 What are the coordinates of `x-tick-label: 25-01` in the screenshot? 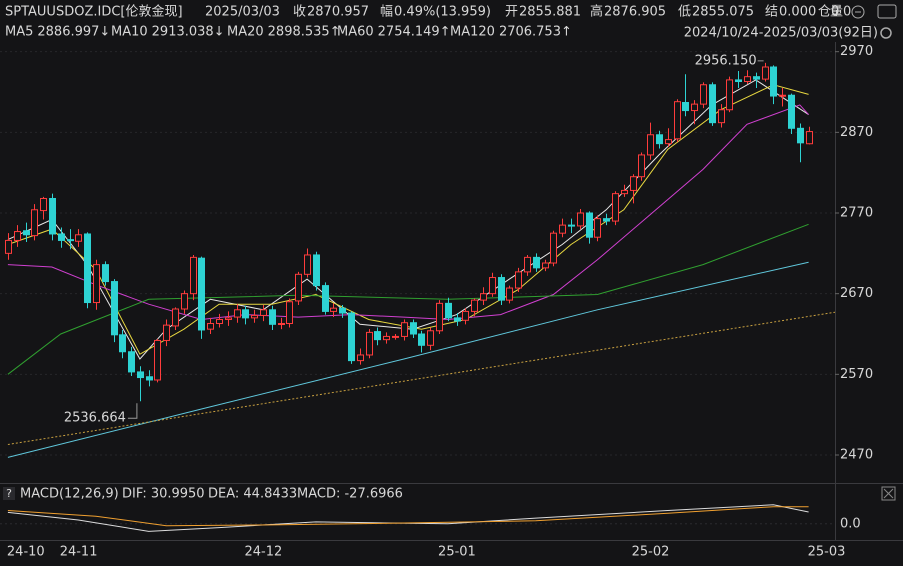 It's located at (457, 552).